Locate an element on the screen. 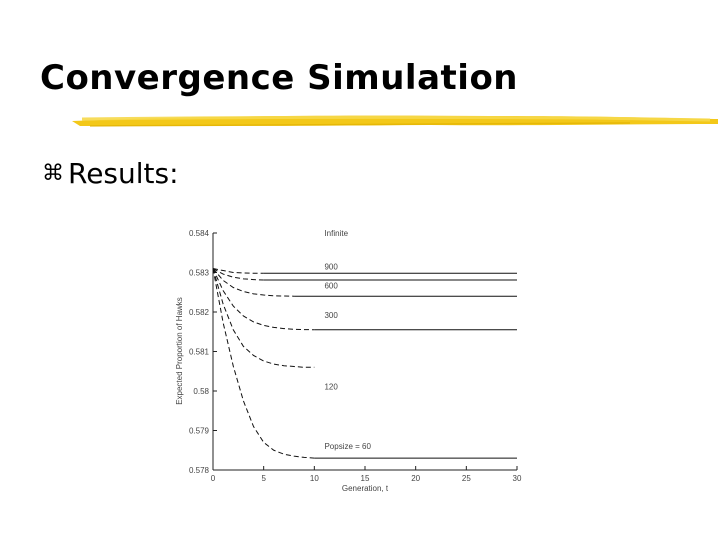  y-tick-label: 0.579 is located at coordinates (199, 431).